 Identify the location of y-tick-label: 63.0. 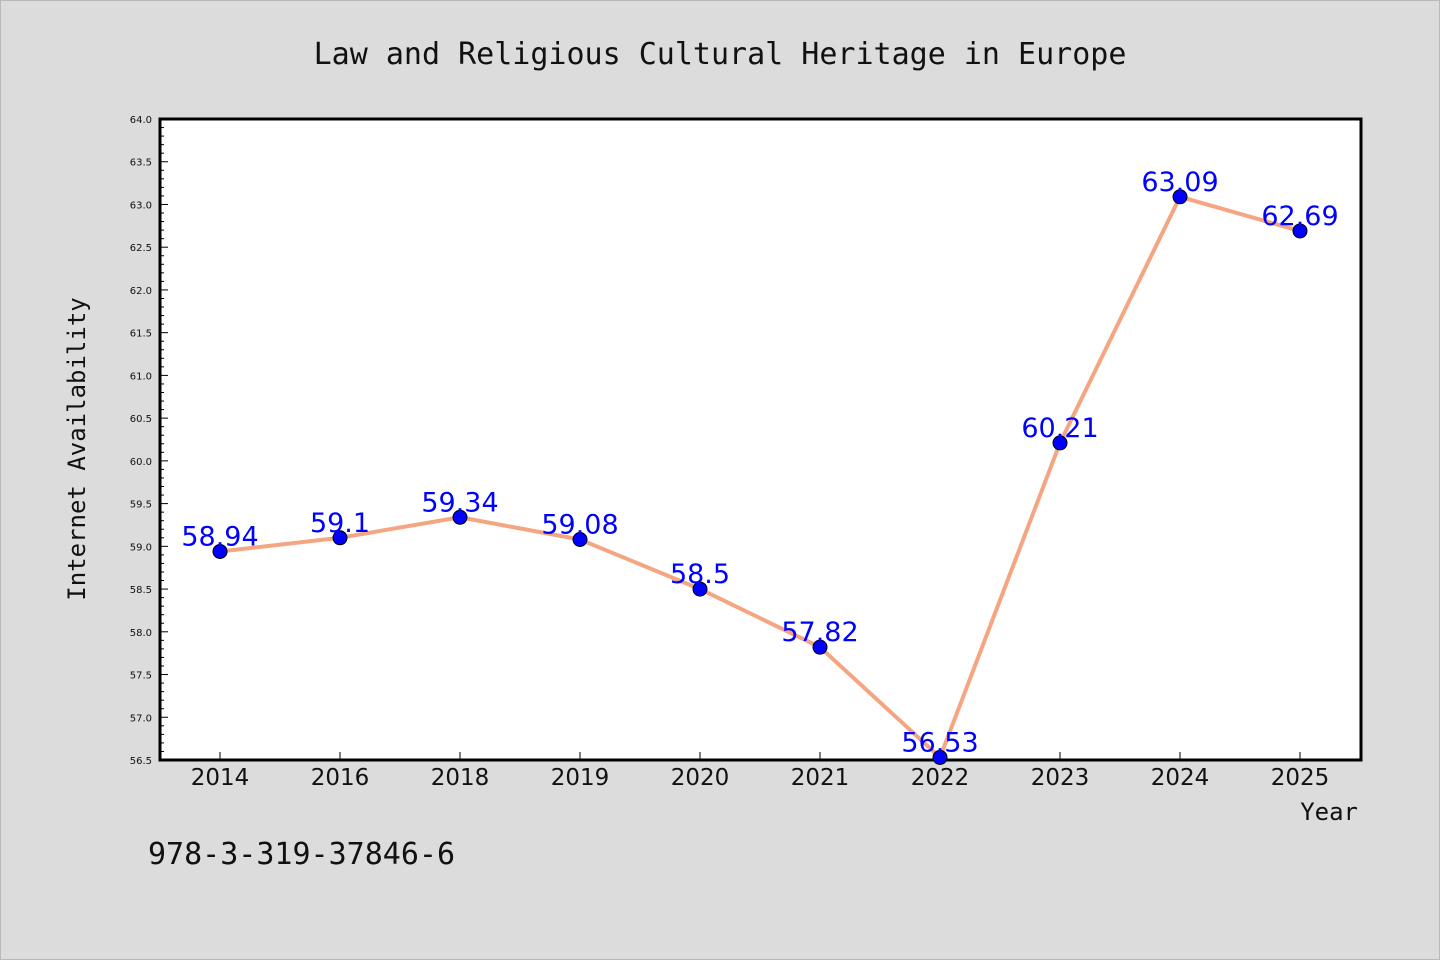
(141, 205).